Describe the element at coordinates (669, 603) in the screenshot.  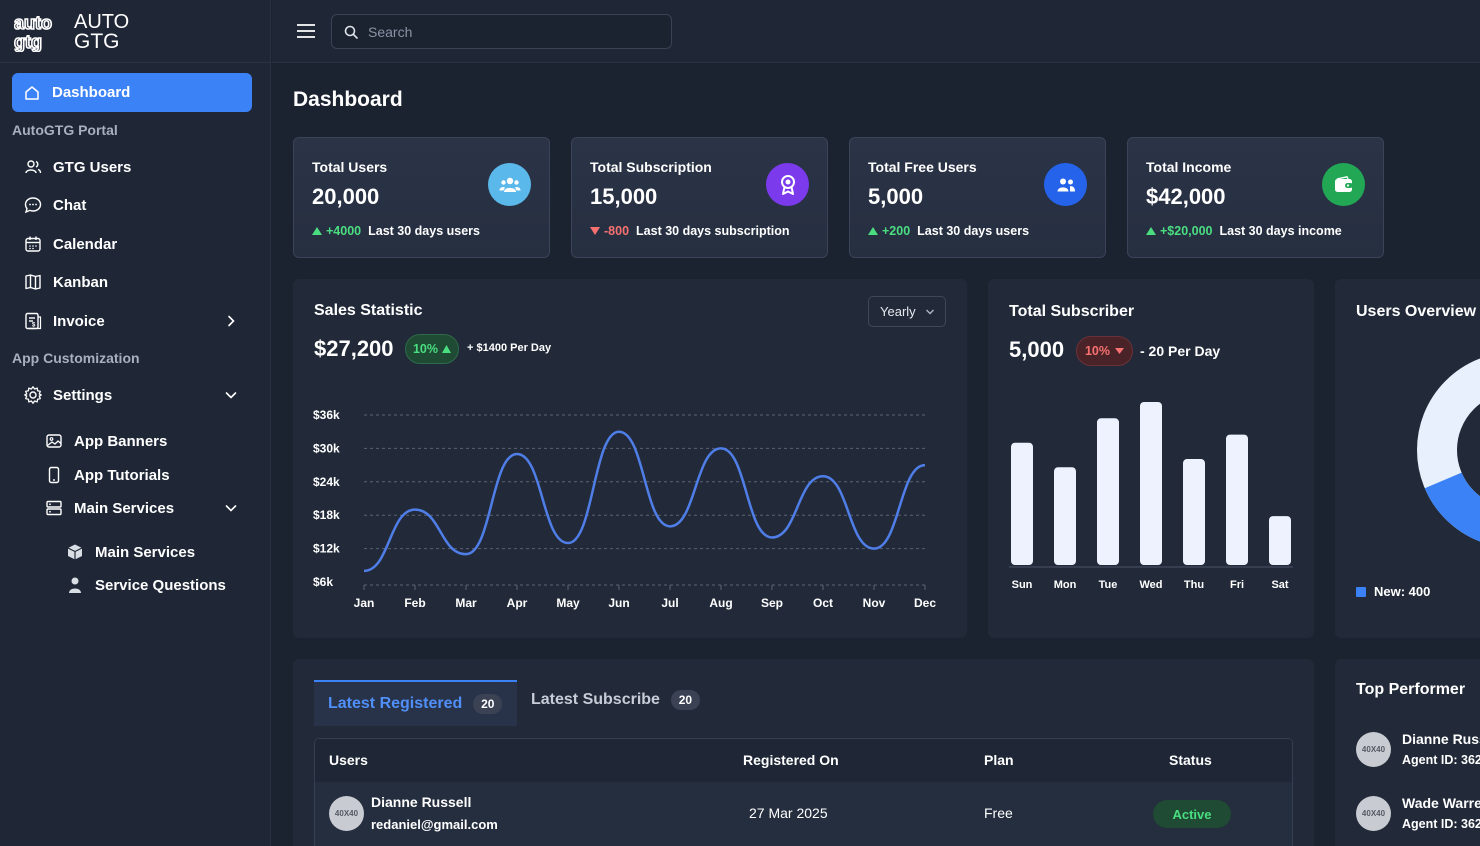
I see `x-tick-label: Jul` at that location.